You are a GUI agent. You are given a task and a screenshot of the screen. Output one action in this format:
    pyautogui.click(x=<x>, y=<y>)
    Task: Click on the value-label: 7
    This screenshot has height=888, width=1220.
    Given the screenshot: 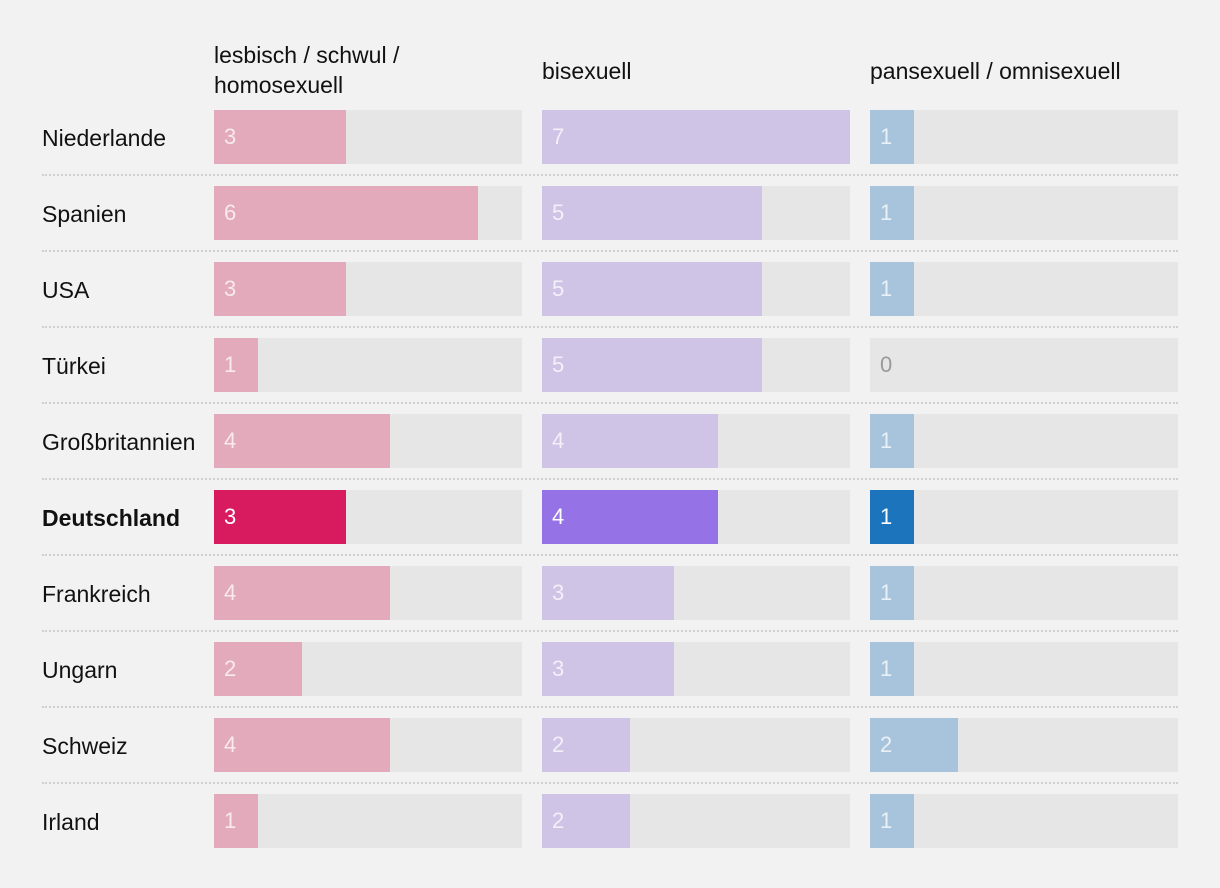 What is the action you would take?
    pyautogui.click(x=558, y=136)
    